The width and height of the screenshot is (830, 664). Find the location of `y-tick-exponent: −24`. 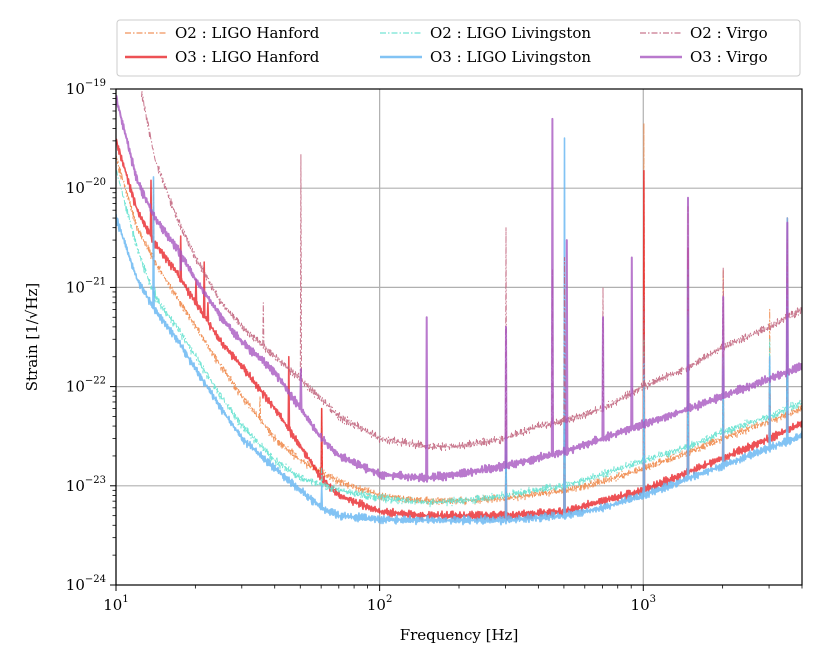

y-tick-exponent: −24 is located at coordinates (95, 579).